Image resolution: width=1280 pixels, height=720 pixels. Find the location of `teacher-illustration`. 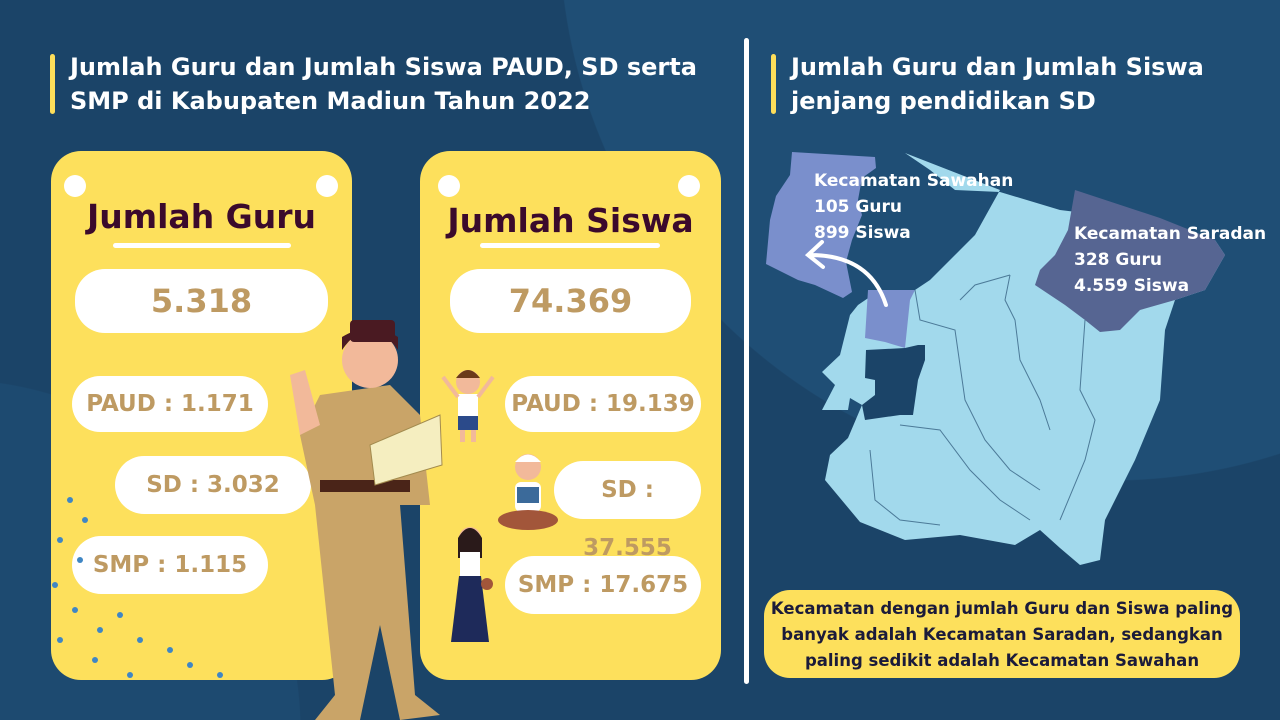

teacher-illustration is located at coordinates (366, 520).